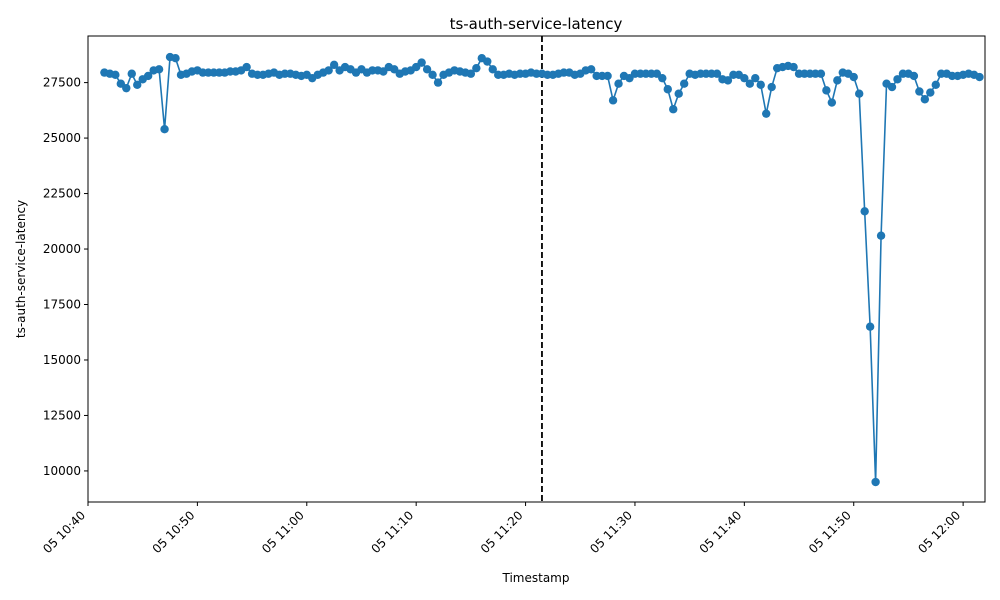 The image size is (1000, 600). I want to click on y-axis: 10000 12500 15000 17500 20000 22500 25000 27500, so click(65, 277).